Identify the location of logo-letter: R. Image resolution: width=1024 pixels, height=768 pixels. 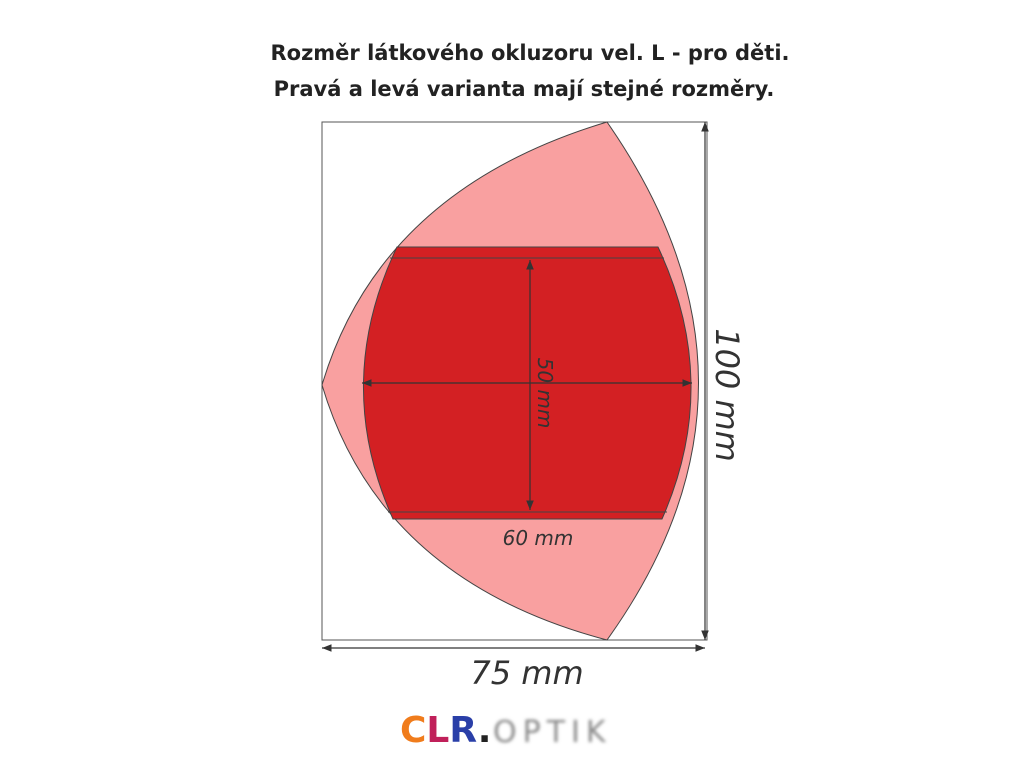
(463, 730).